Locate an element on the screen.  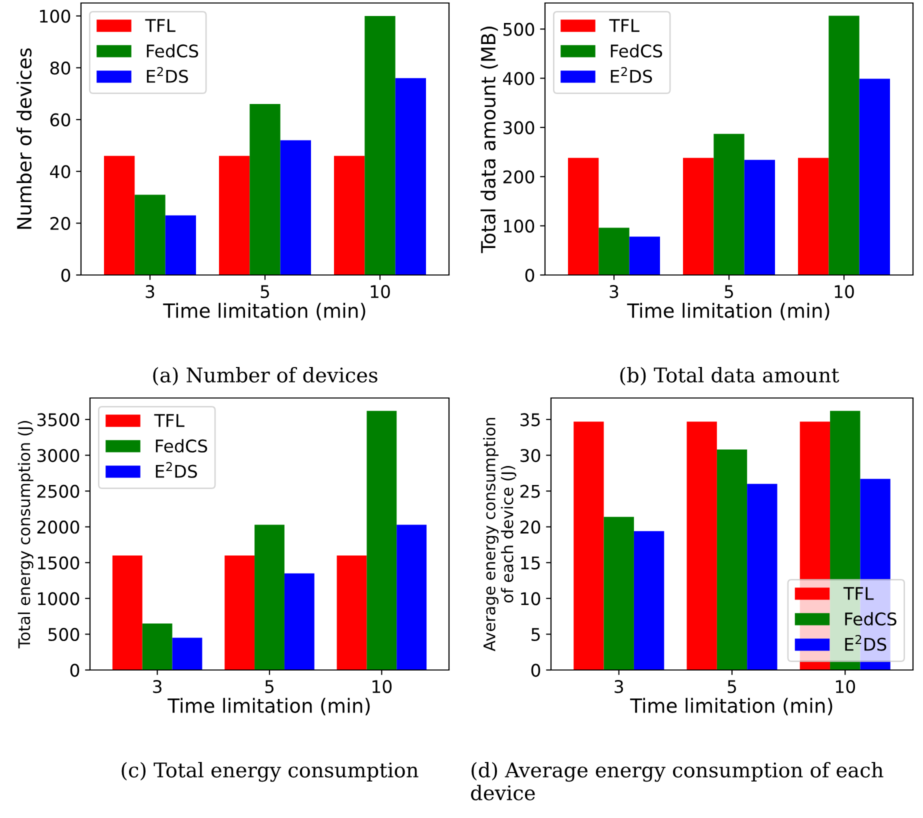
y-tick-label: 2500 is located at coordinates (58, 491).